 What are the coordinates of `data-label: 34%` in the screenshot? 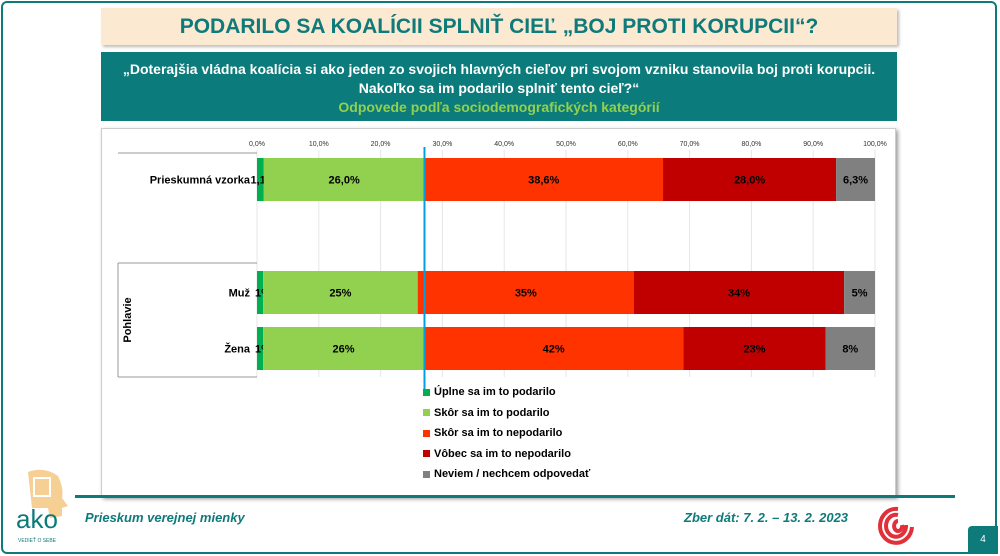 It's located at (739, 294).